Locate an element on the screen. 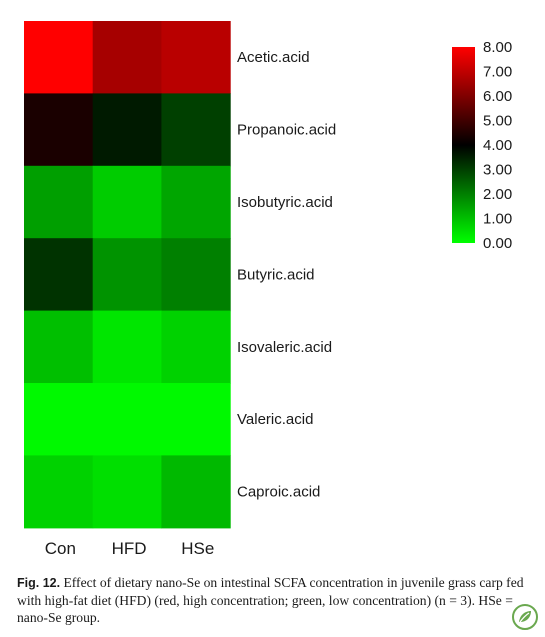 This screenshot has width=545, height=637. heatmap-cell-isovaleric-acid-hse is located at coordinates (196, 347).